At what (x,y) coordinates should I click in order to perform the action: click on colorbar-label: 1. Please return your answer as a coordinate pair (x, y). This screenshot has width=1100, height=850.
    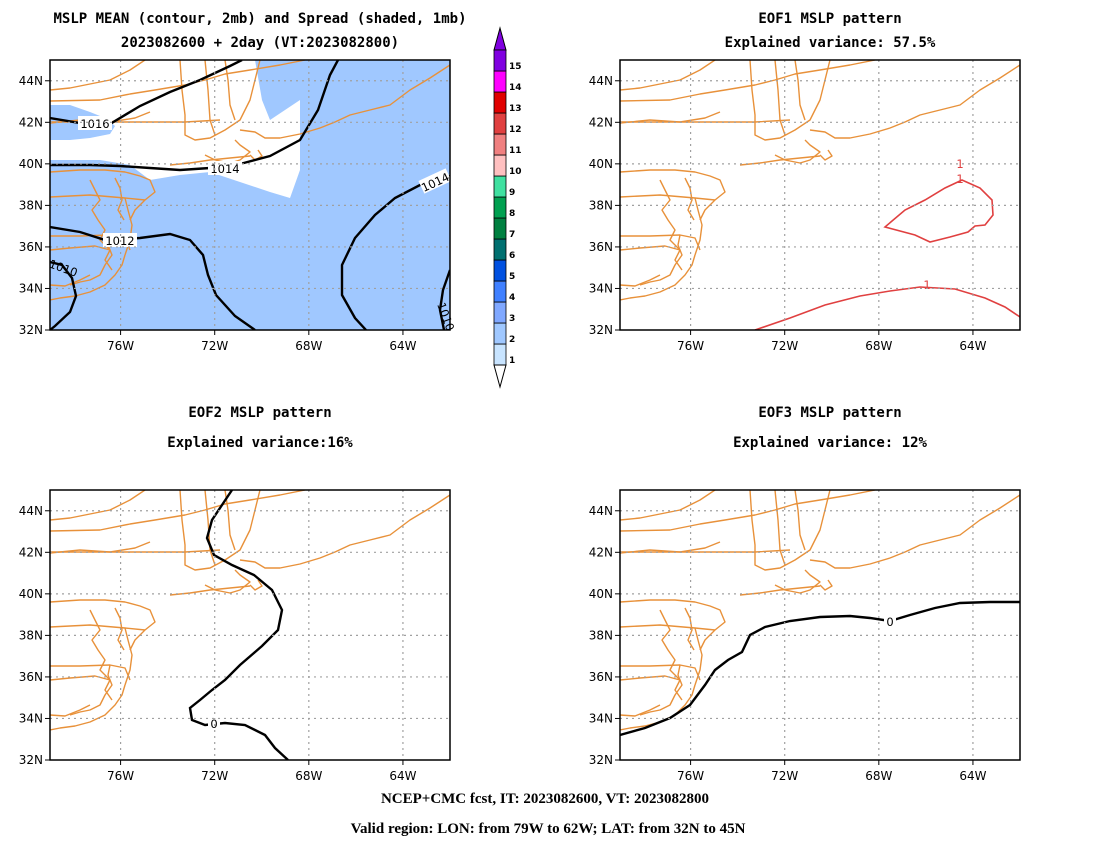
    Looking at the image, I should click on (512, 361).